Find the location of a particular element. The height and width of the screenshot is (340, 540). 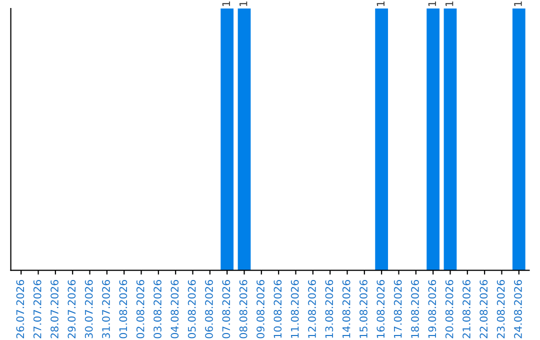

x-tick-label: 20.08.2026 is located at coordinates (449, 309).